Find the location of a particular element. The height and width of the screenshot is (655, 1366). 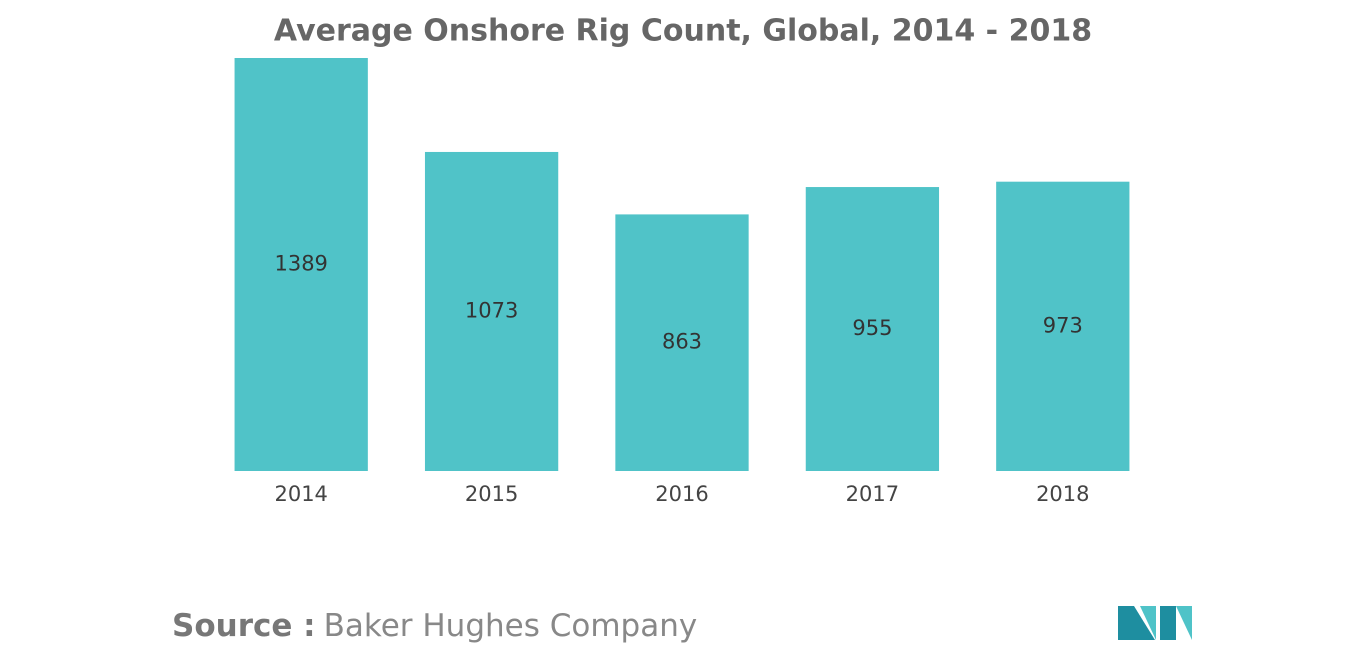

source: Source : Baker Hughes Company is located at coordinates (434, 626).